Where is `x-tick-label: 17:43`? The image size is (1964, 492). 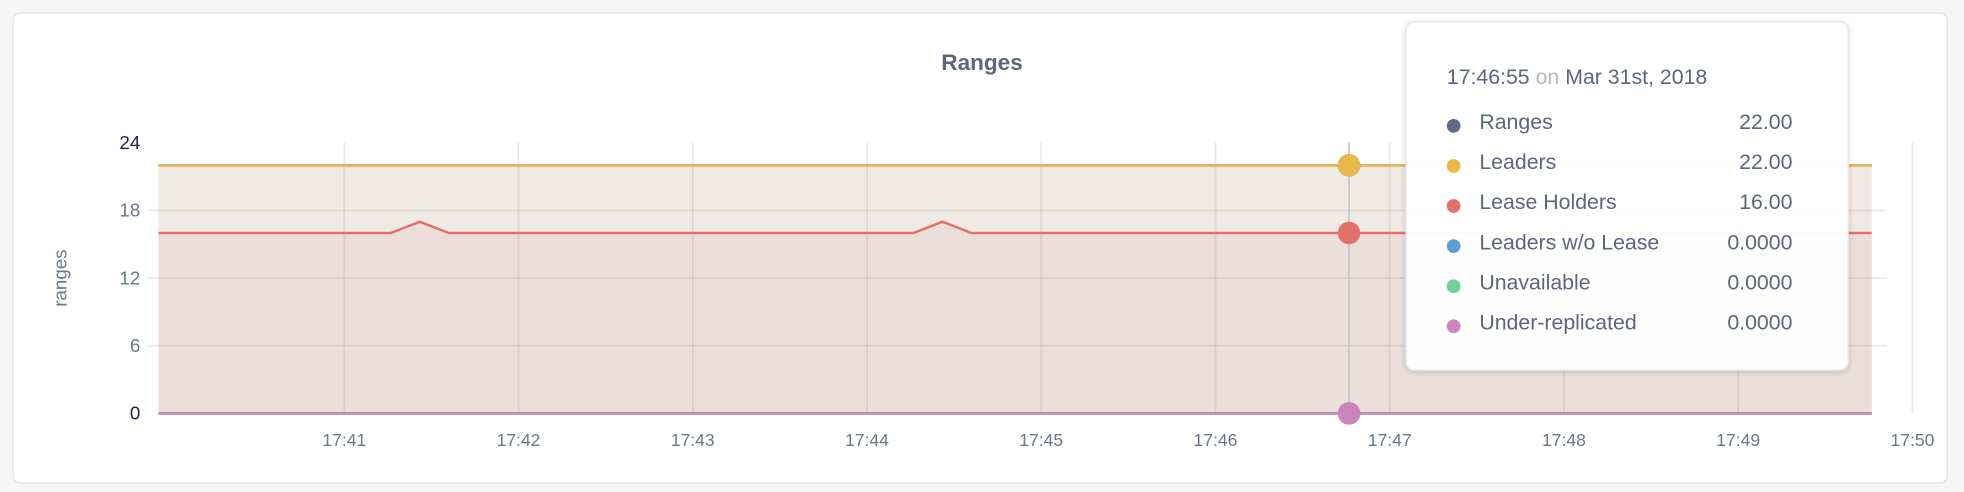
x-tick-label: 17:43 is located at coordinates (693, 440).